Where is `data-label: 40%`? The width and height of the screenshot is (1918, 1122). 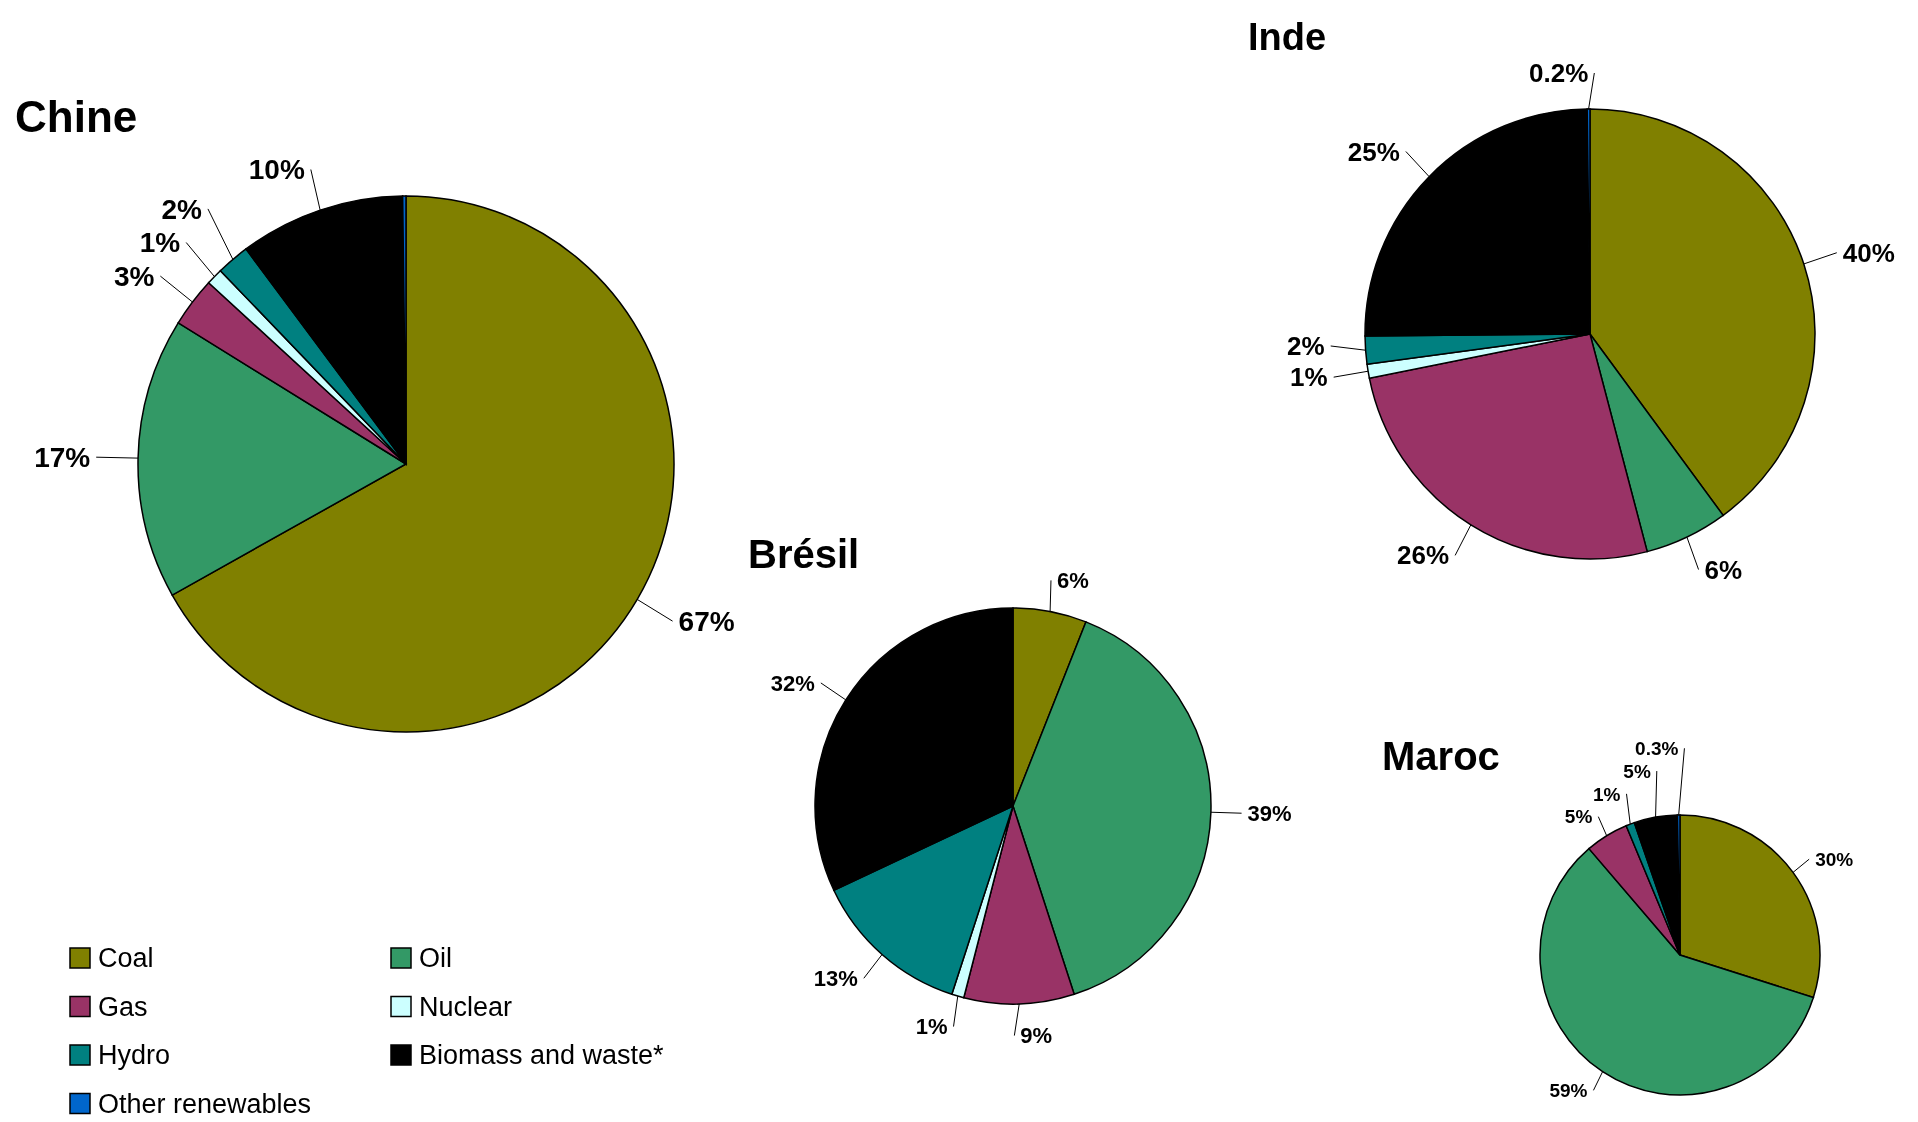 data-label: 40% is located at coordinates (1868, 252).